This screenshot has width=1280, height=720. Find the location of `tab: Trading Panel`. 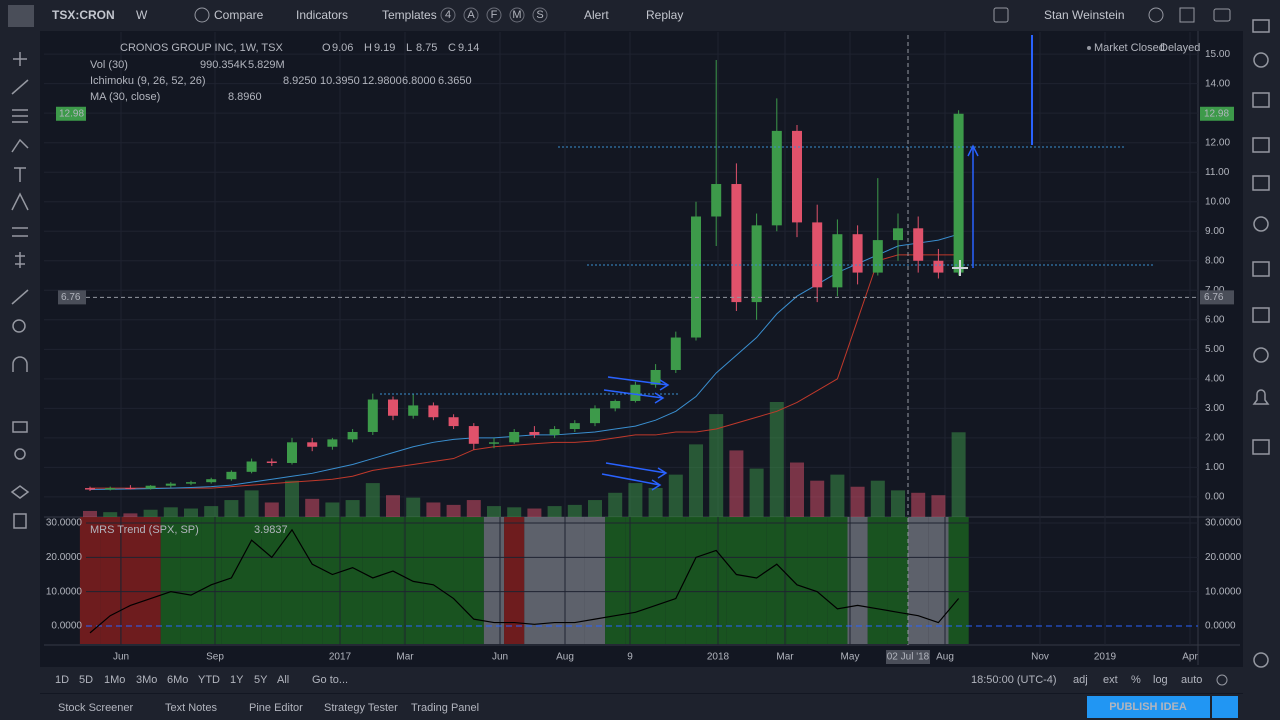

tab: Trading Panel is located at coordinates (445, 708).